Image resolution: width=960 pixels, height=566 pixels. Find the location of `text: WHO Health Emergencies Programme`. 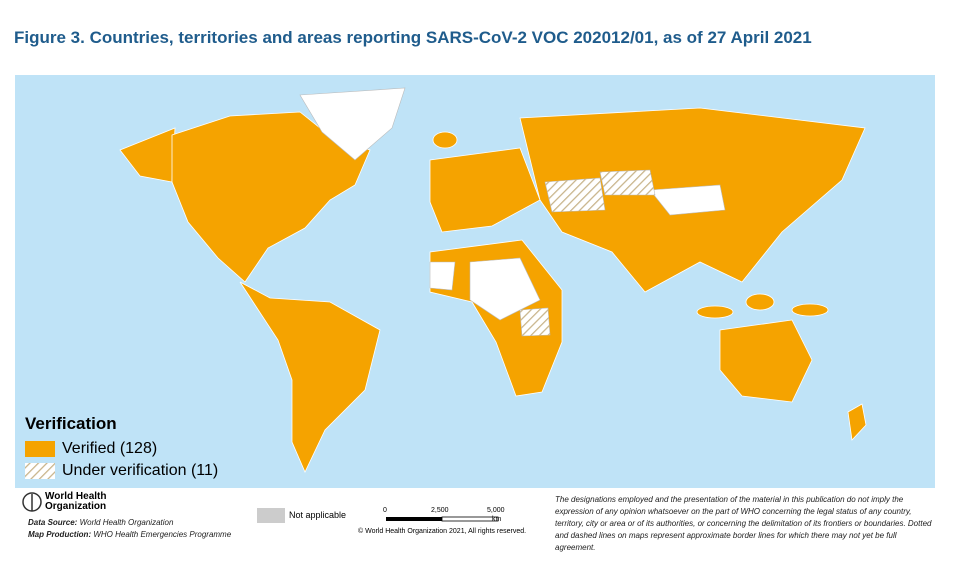

text: WHO Health Emergencies Programme is located at coordinates (162, 534).